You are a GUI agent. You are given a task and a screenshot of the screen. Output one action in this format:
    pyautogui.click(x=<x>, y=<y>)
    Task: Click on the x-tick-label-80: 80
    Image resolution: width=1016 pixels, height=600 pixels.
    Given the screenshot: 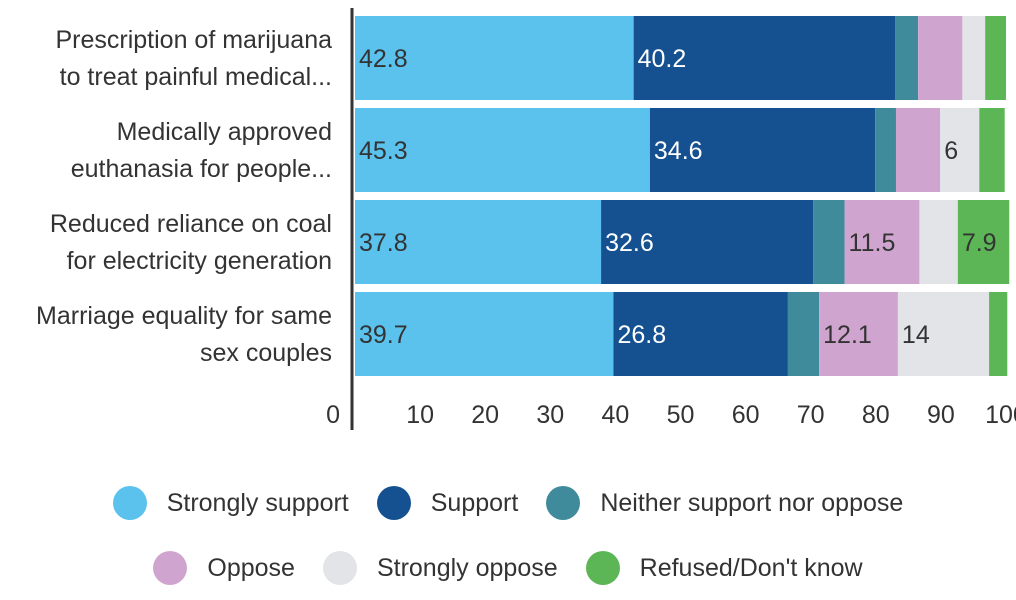 What is the action you would take?
    pyautogui.click(x=876, y=415)
    